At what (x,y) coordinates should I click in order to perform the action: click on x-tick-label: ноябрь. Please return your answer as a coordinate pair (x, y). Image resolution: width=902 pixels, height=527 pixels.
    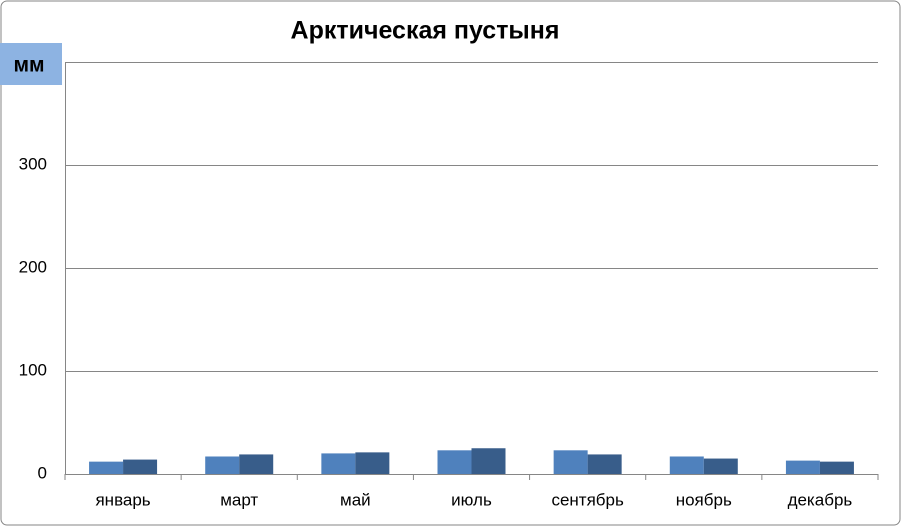
    Looking at the image, I should click on (704, 499).